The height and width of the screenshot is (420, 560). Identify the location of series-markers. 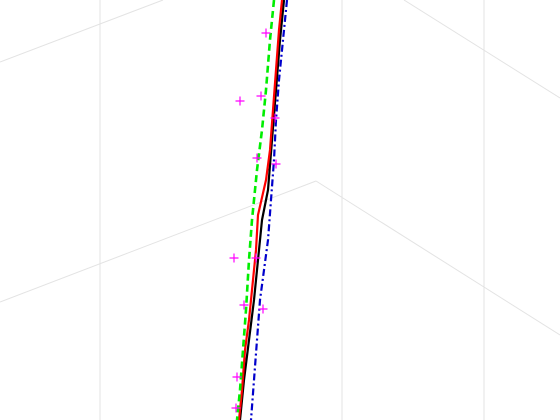
(255, 220).